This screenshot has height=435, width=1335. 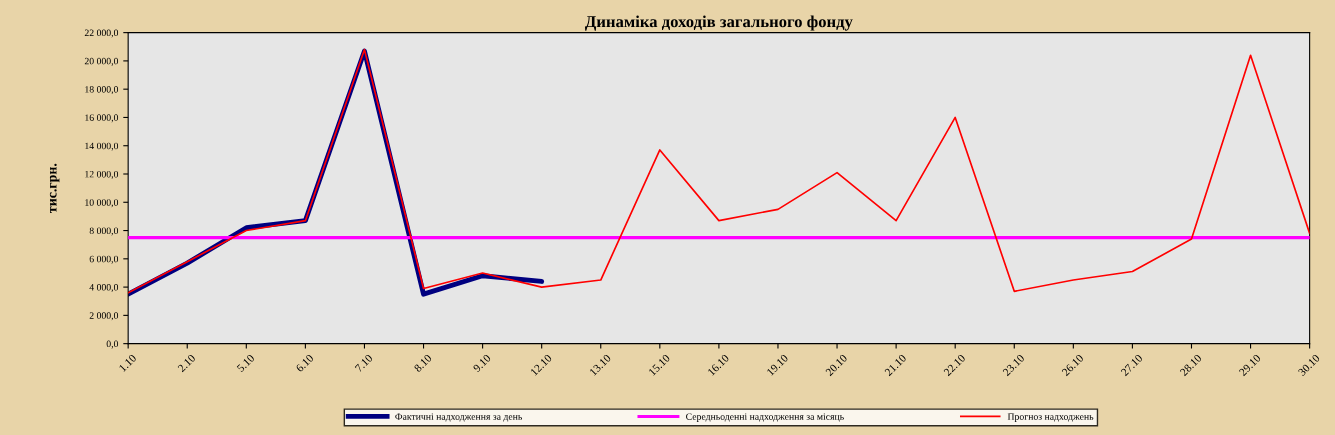 I want to click on y-tick-label: 0,0, so click(x=112, y=344).